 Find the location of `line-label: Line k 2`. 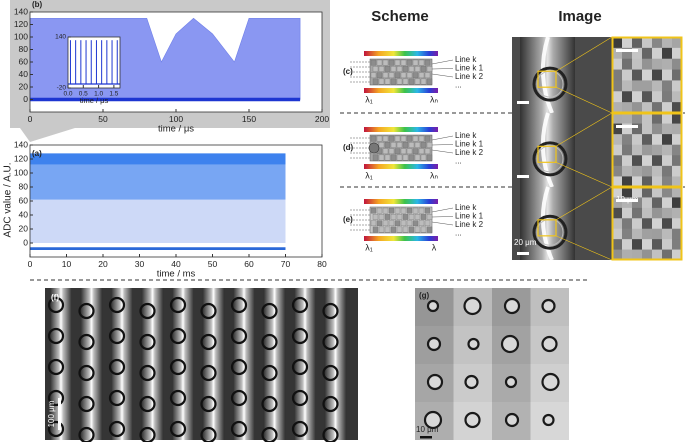

line-label: Line k 2 is located at coordinates (469, 76).